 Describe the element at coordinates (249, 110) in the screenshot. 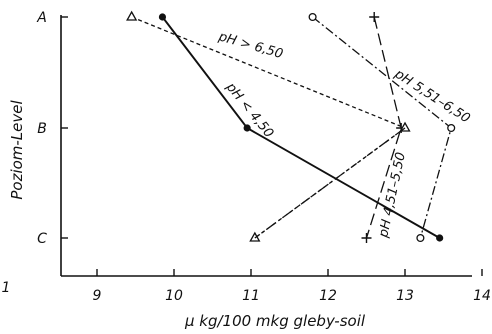

I see `series-label: pH < 4,50` at that location.